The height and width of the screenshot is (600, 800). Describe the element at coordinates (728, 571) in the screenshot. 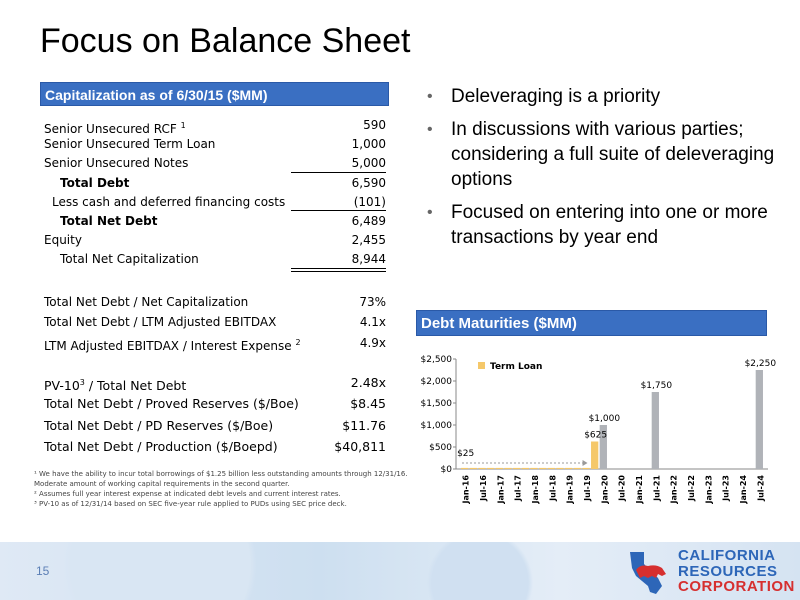

I see `logo-line: RESOURCES` at that location.